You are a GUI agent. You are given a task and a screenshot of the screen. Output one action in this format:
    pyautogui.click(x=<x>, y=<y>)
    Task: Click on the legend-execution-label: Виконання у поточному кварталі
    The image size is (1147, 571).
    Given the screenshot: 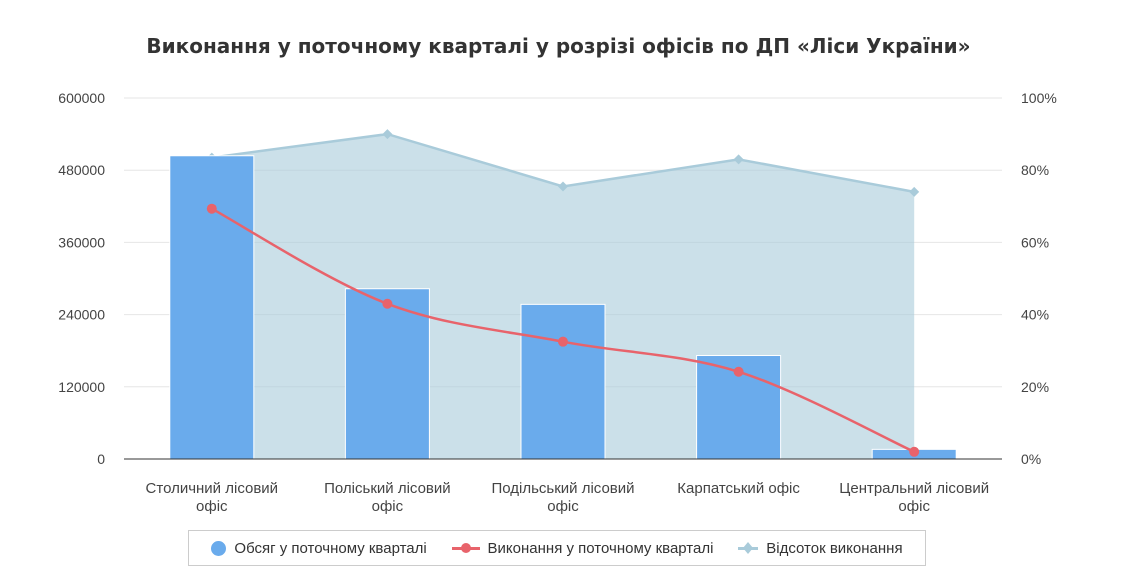 What is the action you would take?
    pyautogui.click(x=600, y=548)
    